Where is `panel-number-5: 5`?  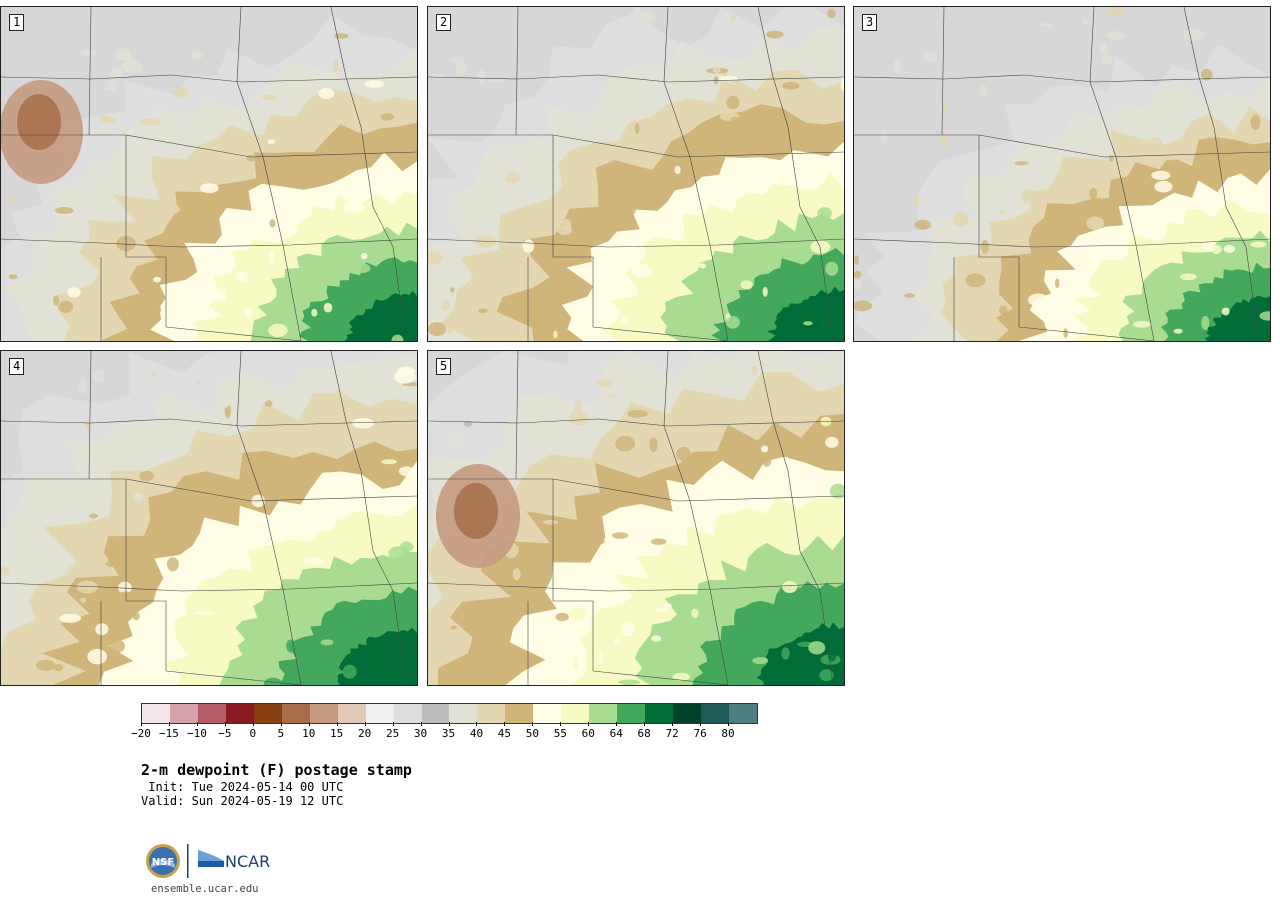 panel-number-5: 5 is located at coordinates (444, 366).